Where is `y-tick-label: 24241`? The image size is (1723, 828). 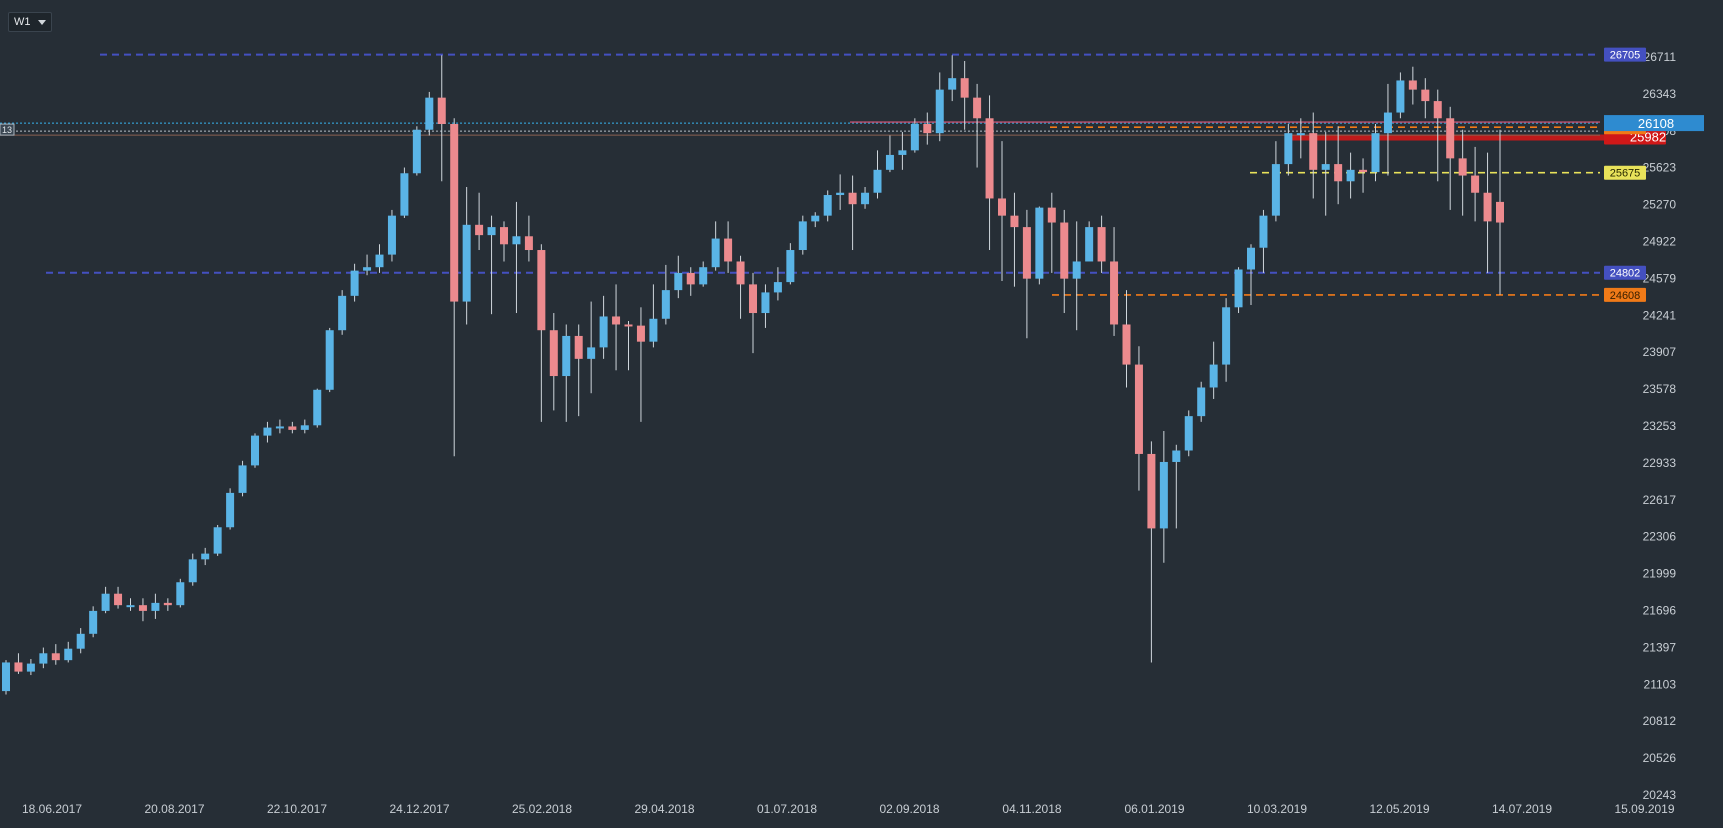 y-tick-label: 24241 is located at coordinates (1660, 315).